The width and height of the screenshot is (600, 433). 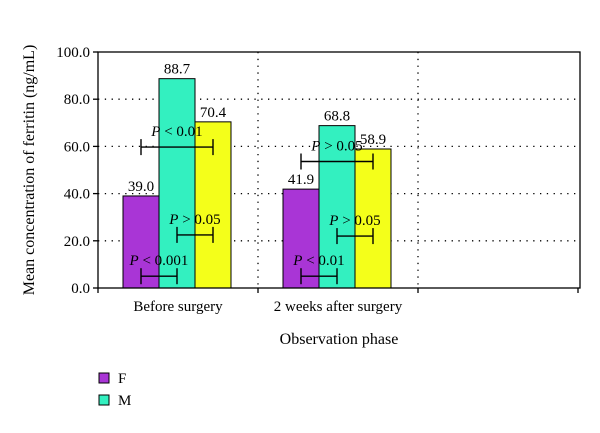 What do you see at coordinates (373, 140) in the screenshot?
I see `value-label: 58.9` at bounding box center [373, 140].